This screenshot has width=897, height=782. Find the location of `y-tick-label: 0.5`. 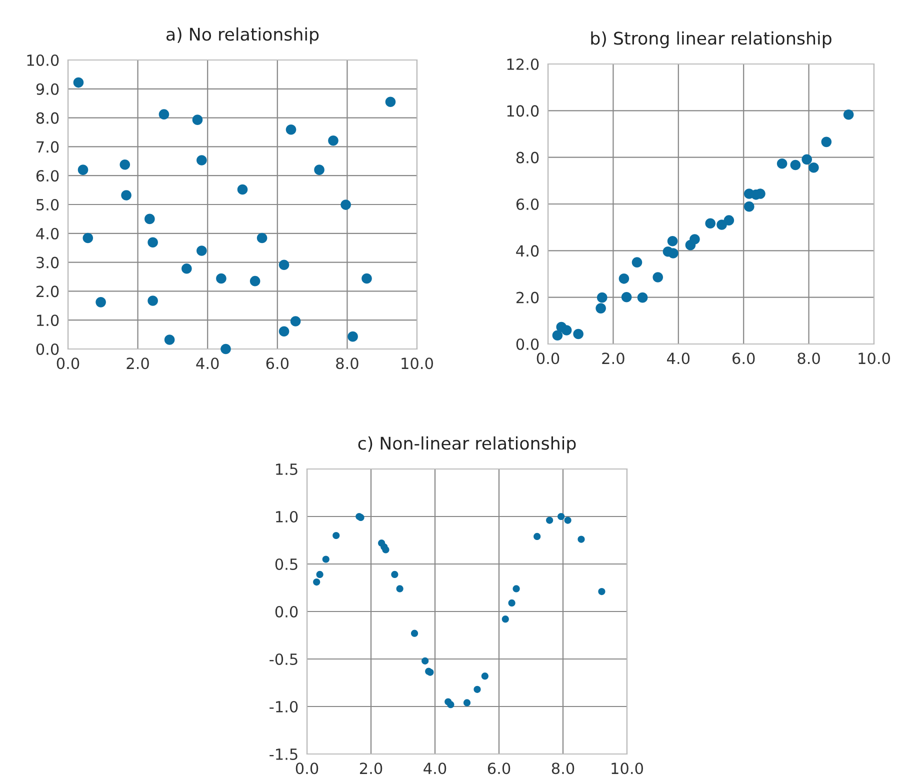

y-tick-label: 0.5 is located at coordinates (286, 564).